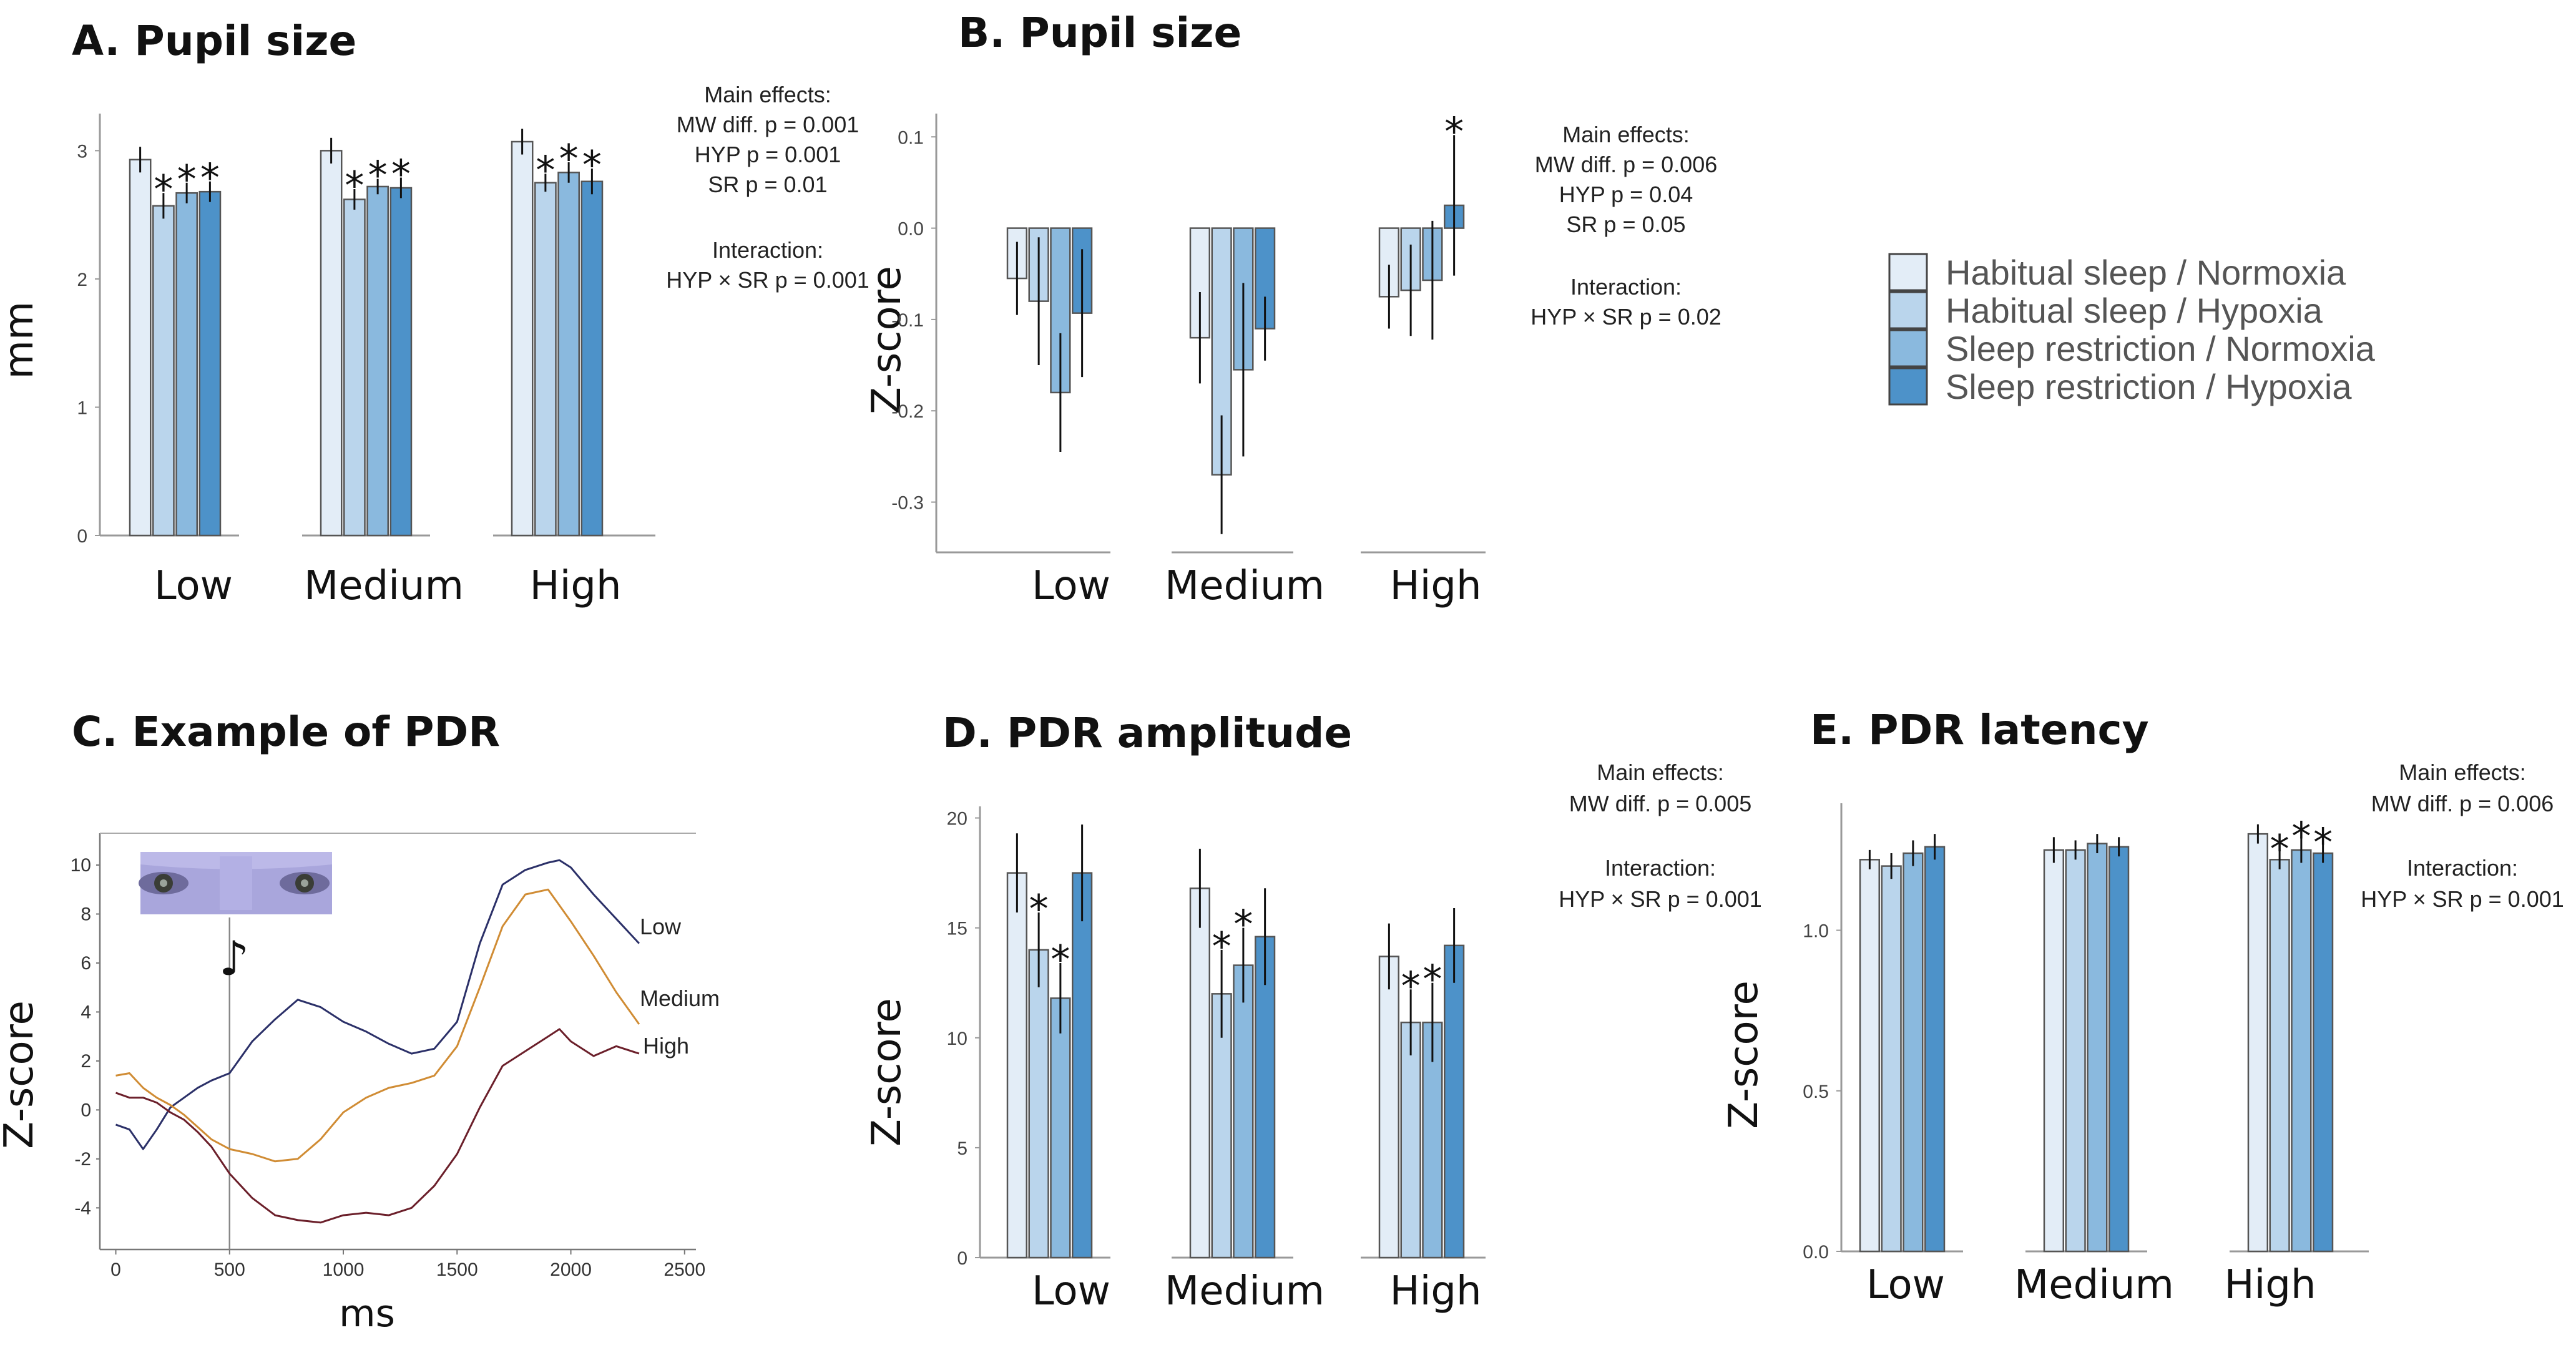 This screenshot has width=2576, height=1345. What do you see at coordinates (86, 1061) in the screenshot?
I see `y-tick-label: 2` at bounding box center [86, 1061].